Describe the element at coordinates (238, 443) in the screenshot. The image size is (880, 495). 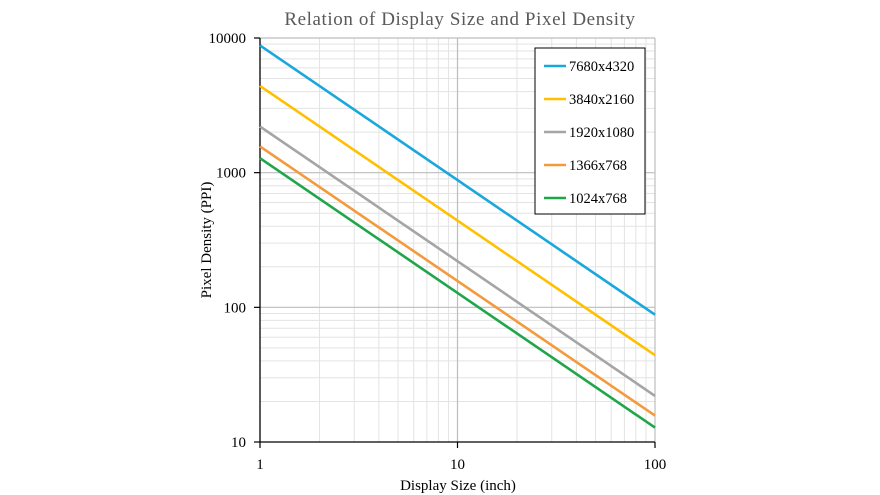
I see `y-tick-label: 10` at that location.